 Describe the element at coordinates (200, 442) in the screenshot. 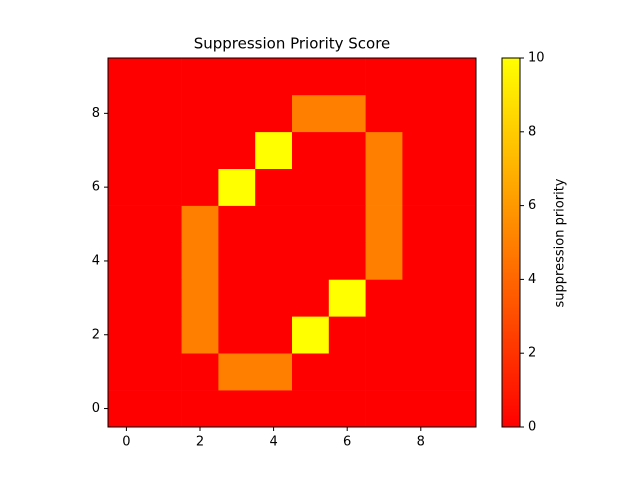

I see `x-tick-label: 2` at that location.